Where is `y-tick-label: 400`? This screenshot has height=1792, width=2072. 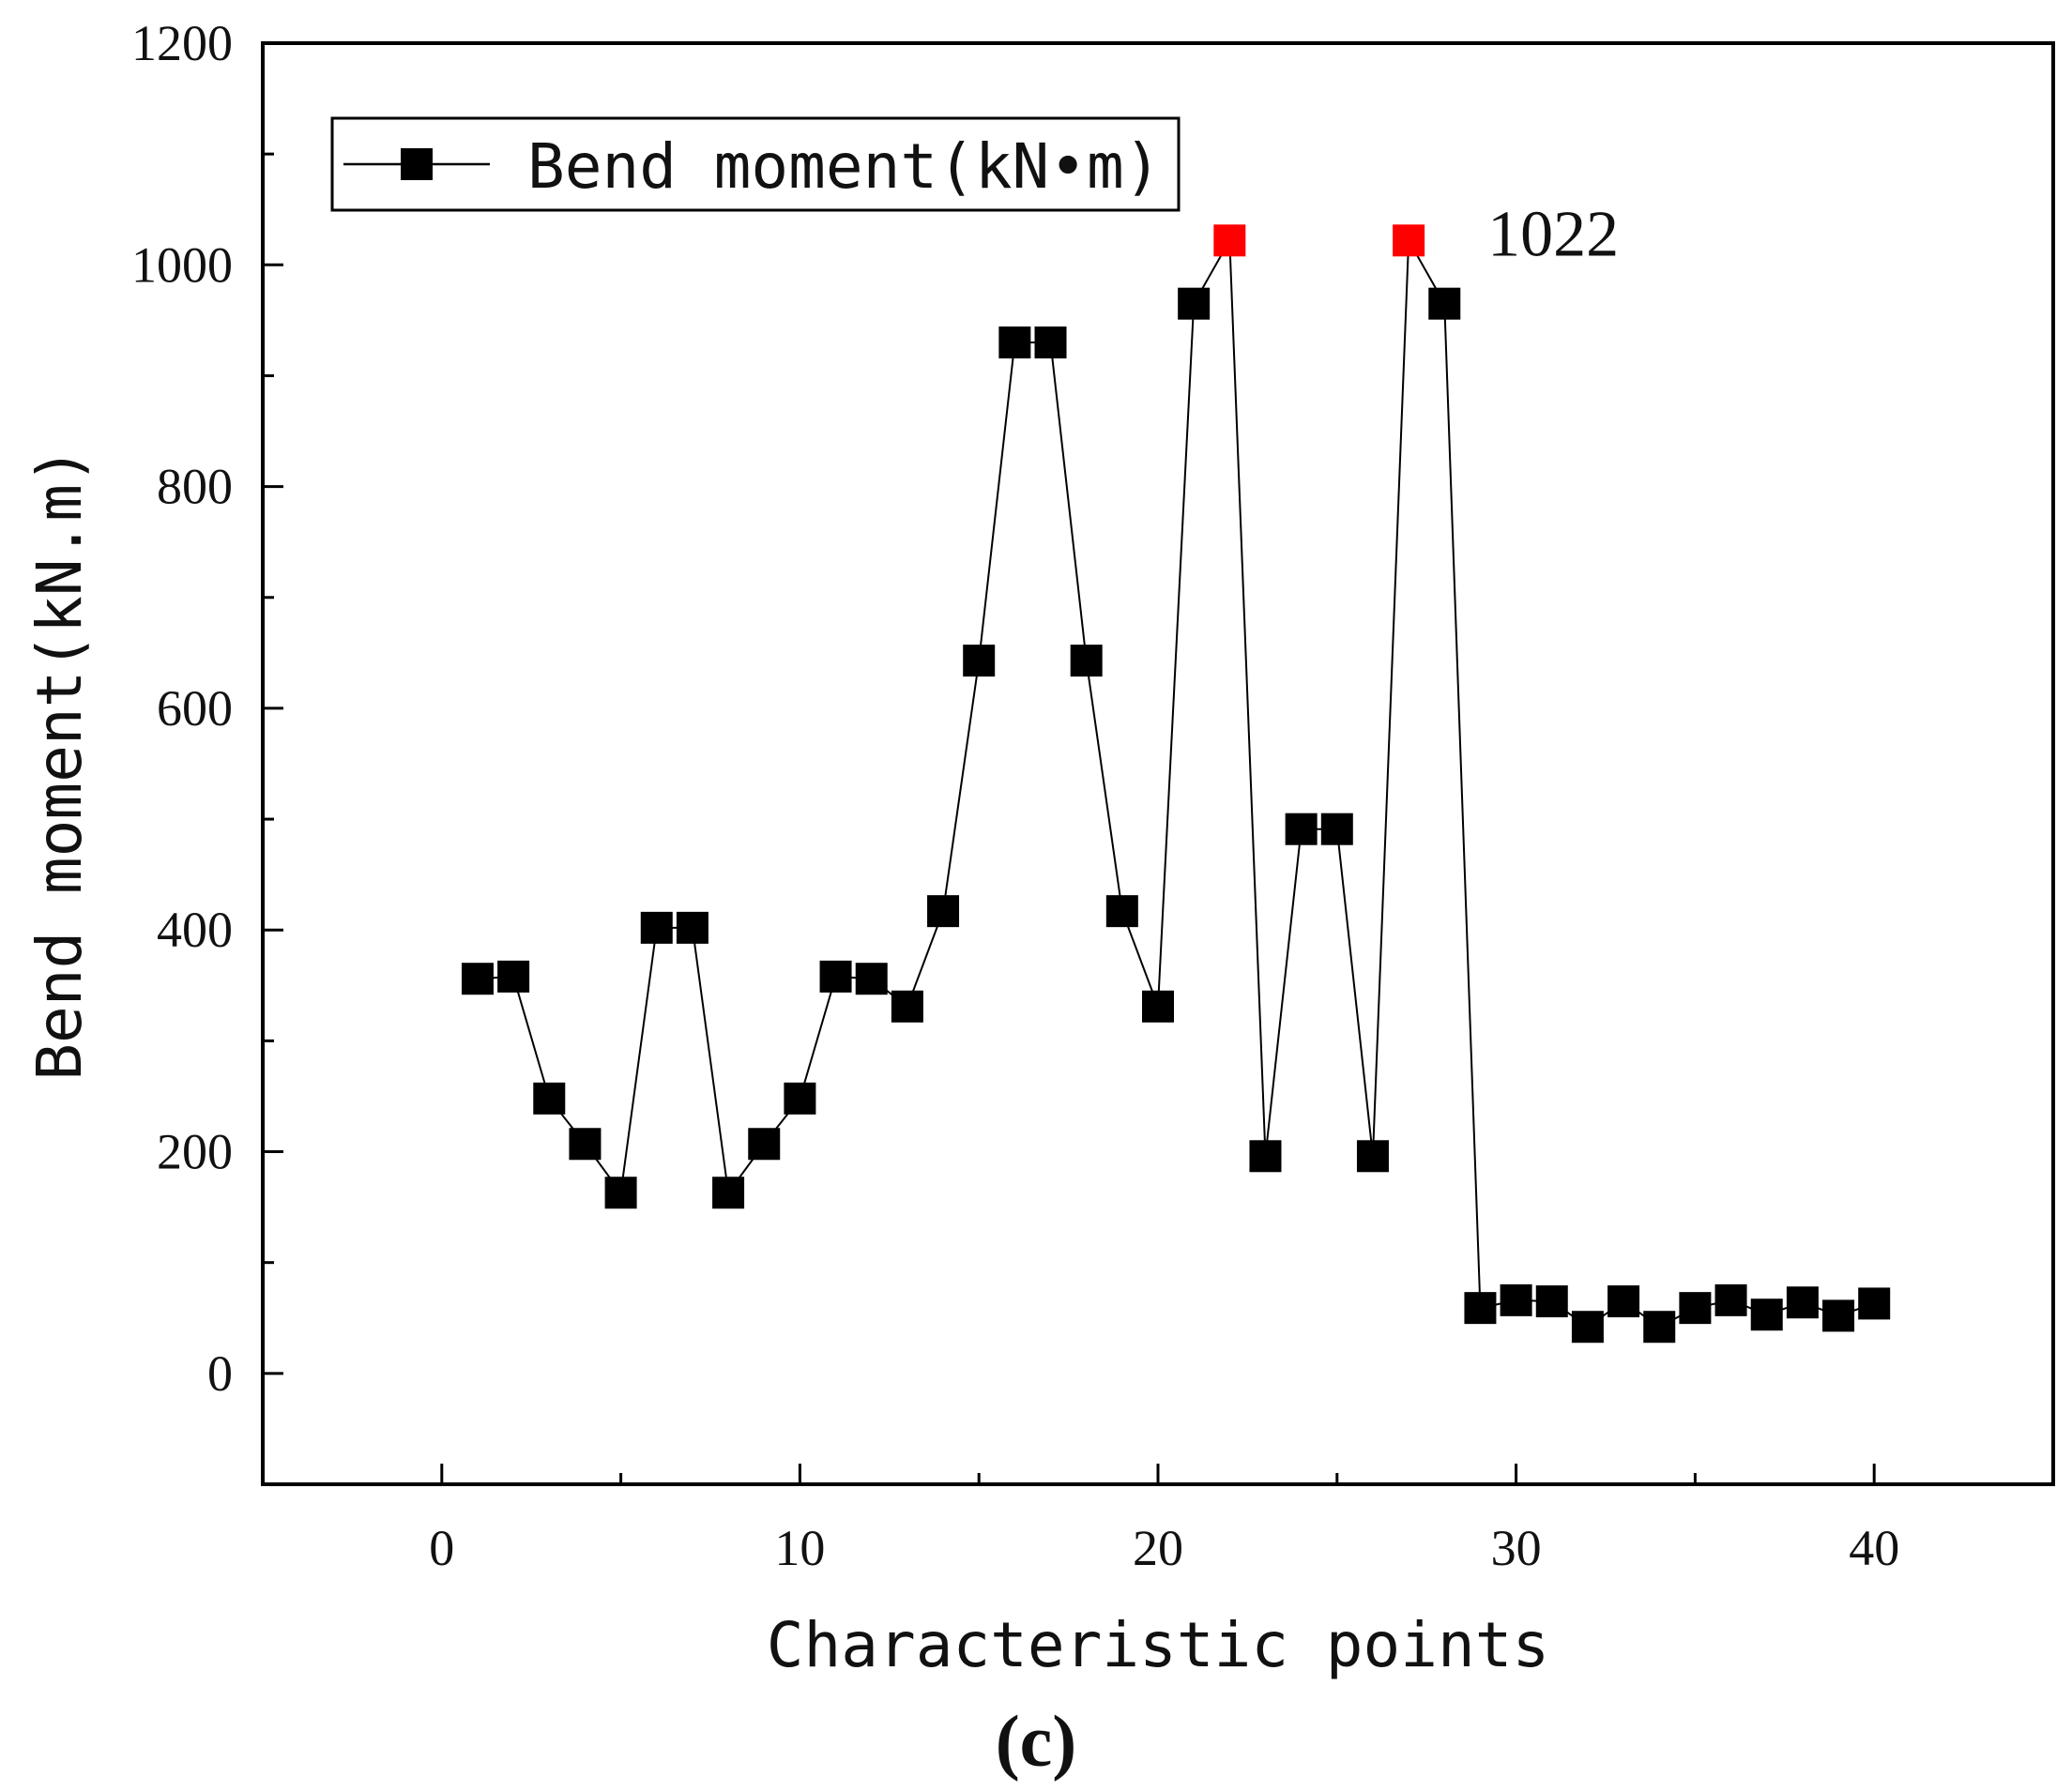 y-tick-label: 400 is located at coordinates (195, 930).